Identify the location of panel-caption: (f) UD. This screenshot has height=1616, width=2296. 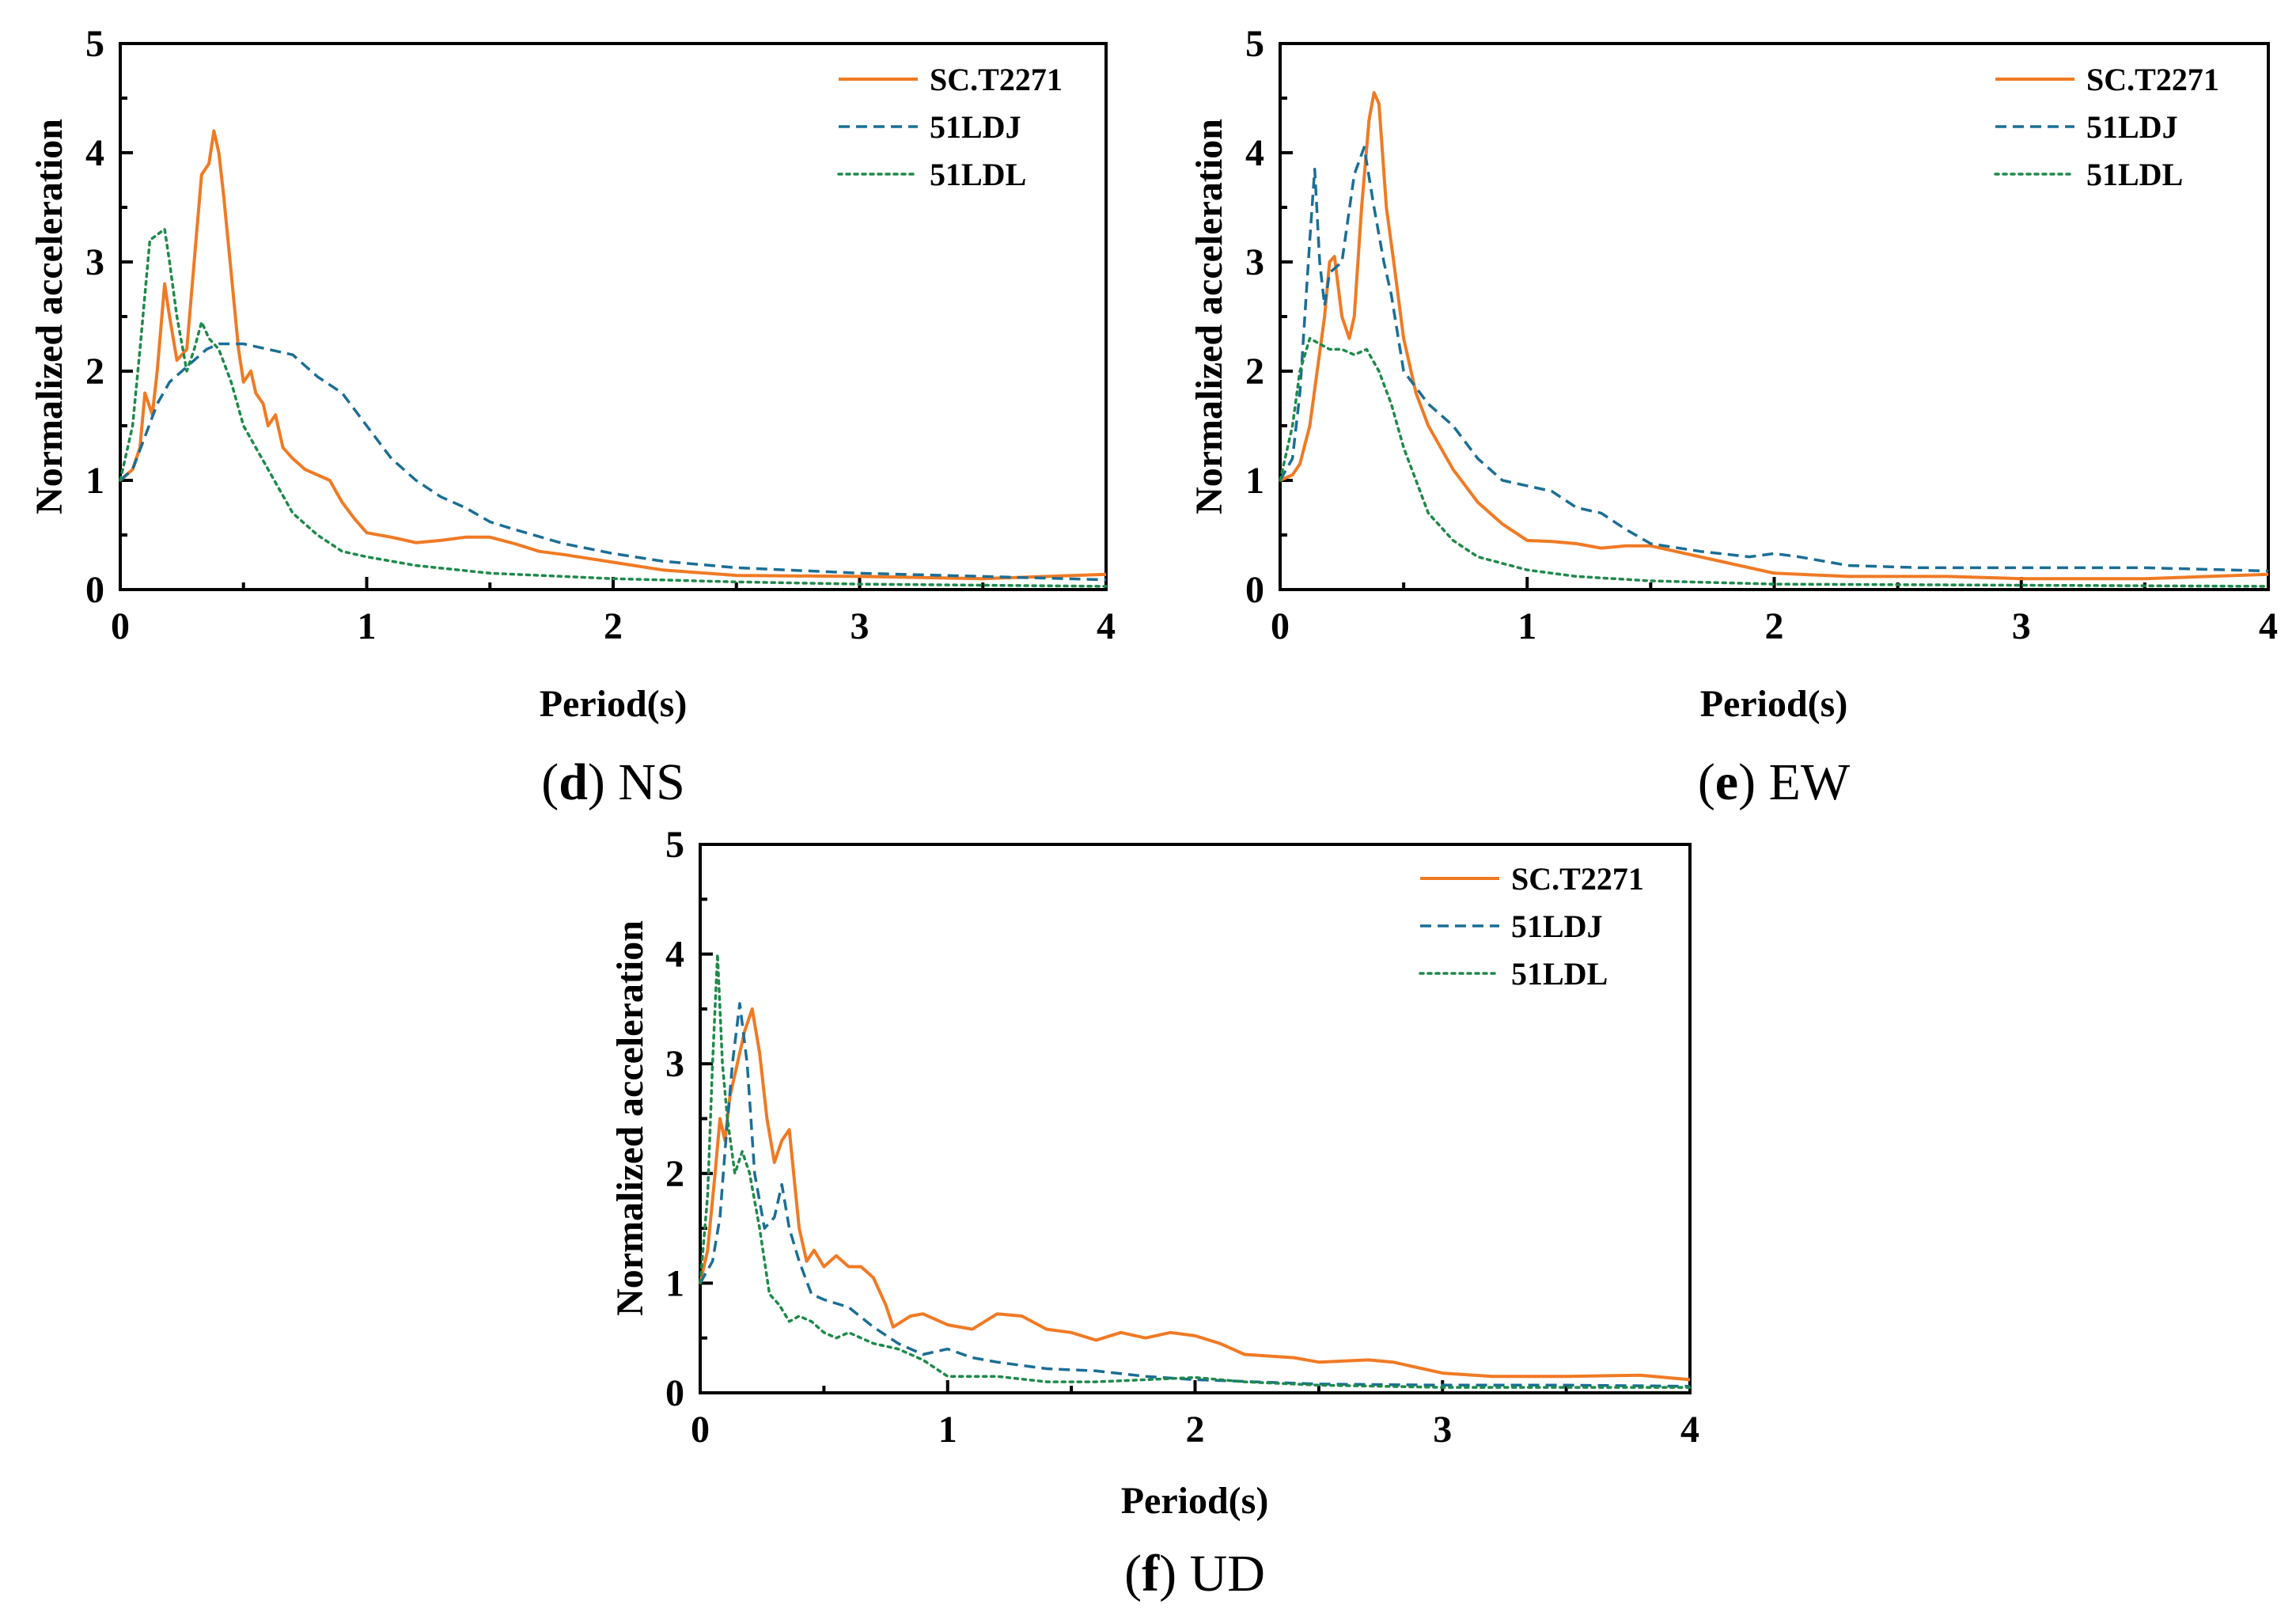
(1194, 1574).